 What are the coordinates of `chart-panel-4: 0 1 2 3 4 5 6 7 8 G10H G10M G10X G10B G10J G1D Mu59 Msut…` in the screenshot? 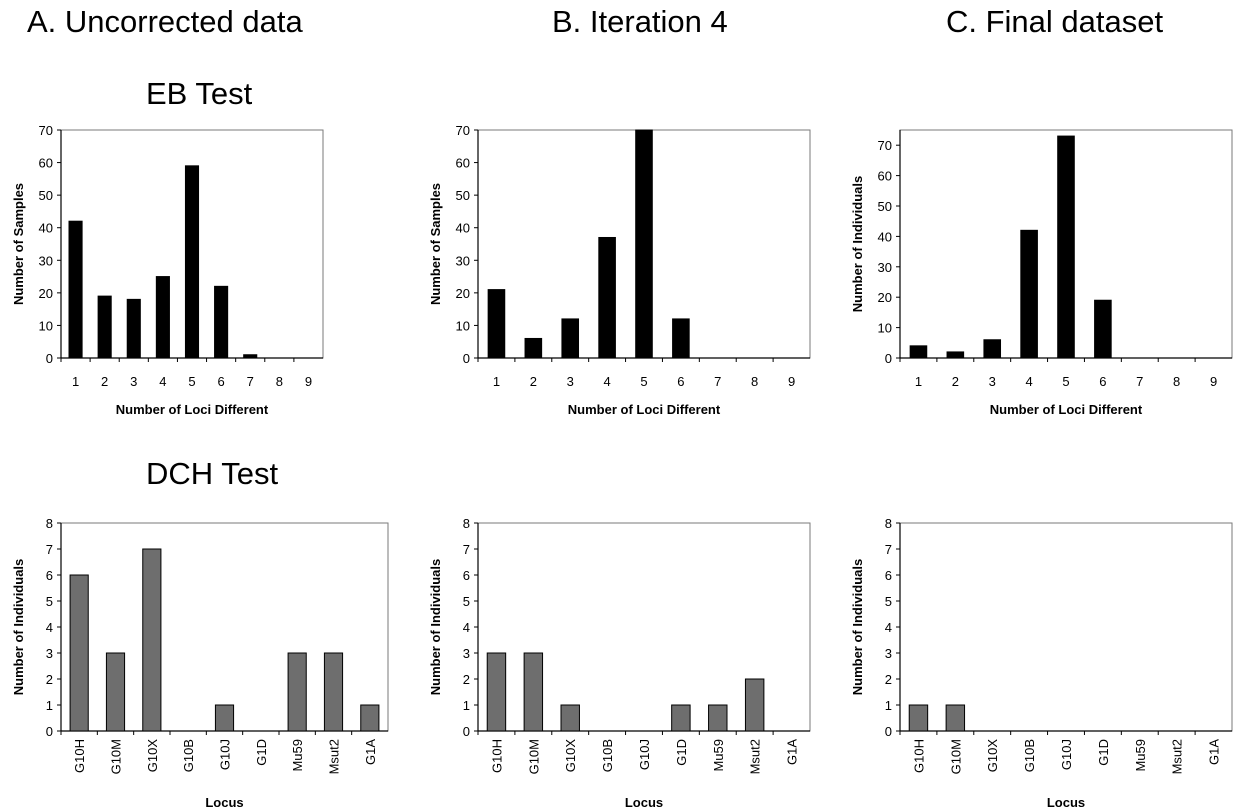 It's located at (200, 663).